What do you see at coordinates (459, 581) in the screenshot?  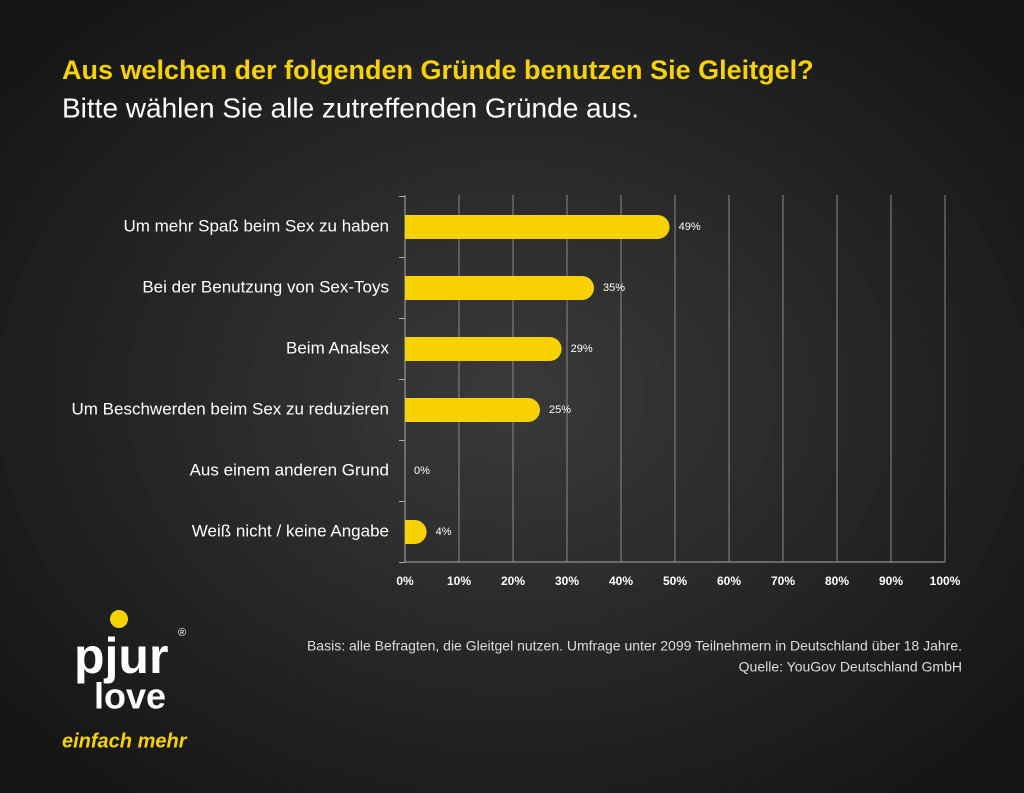 I see `x-tick-label: 10%` at bounding box center [459, 581].